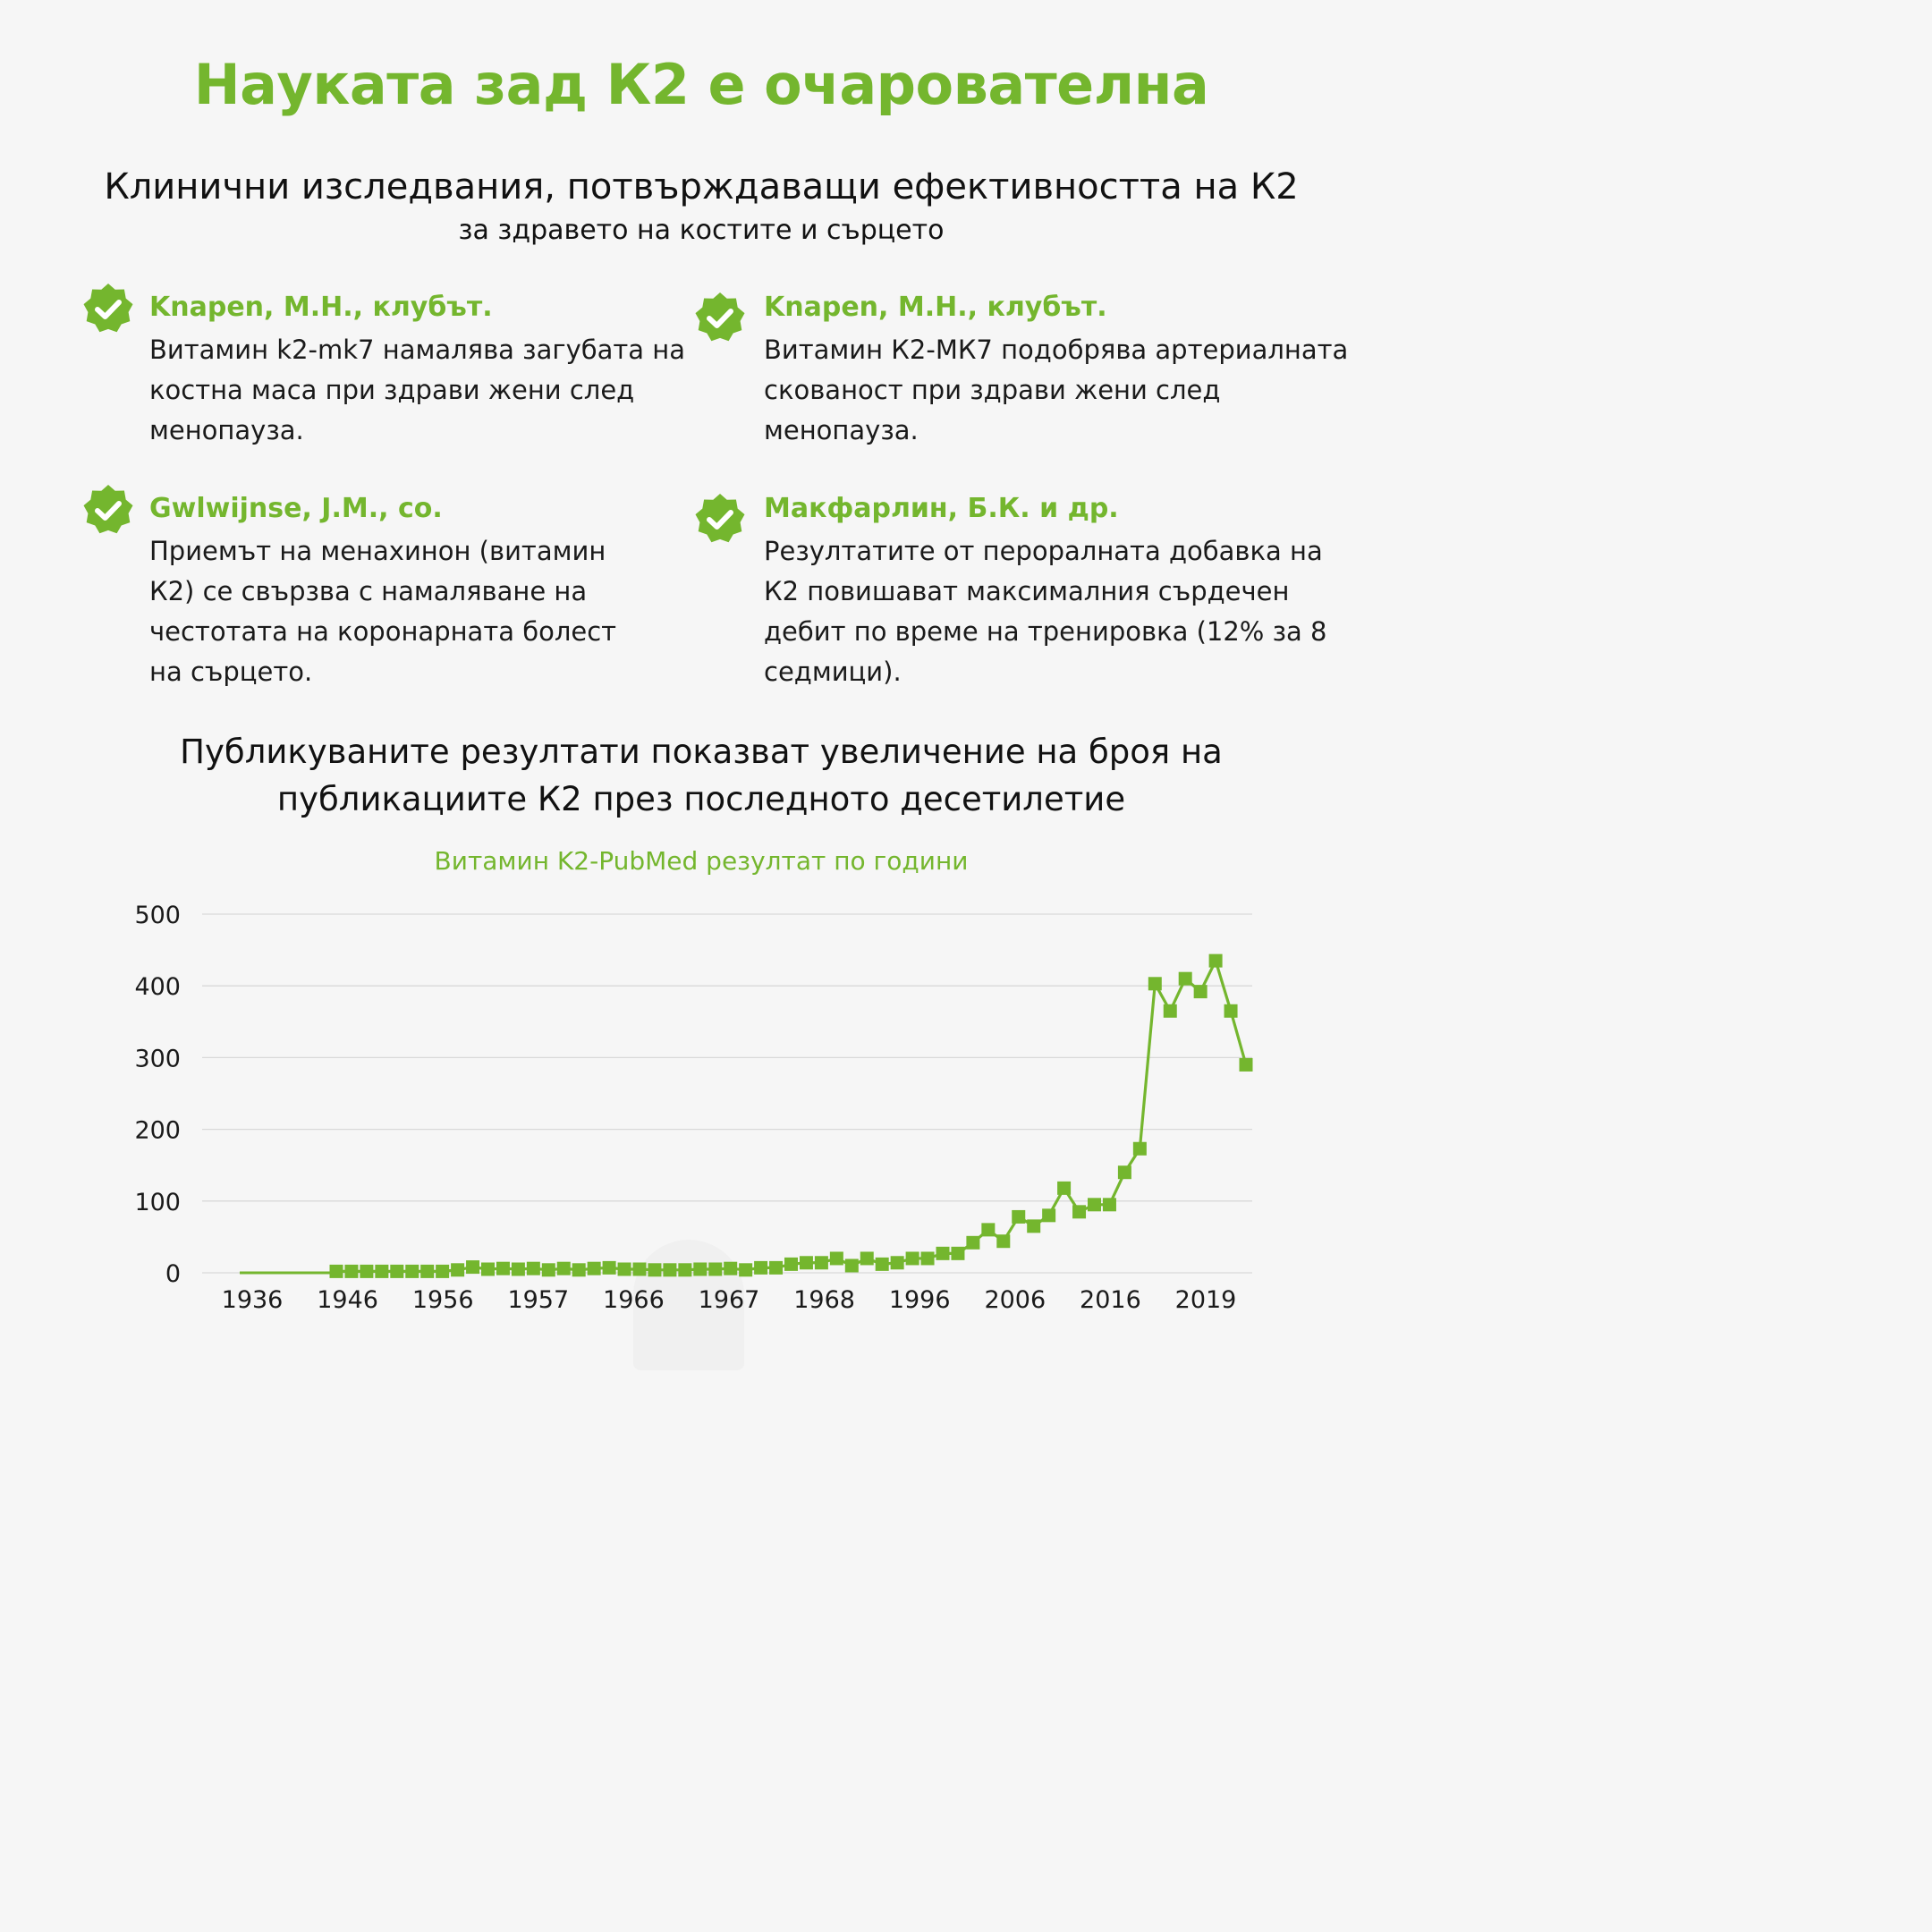 This screenshot has width=1932, height=1932. I want to click on y-tick-label: 400, so click(157, 987).